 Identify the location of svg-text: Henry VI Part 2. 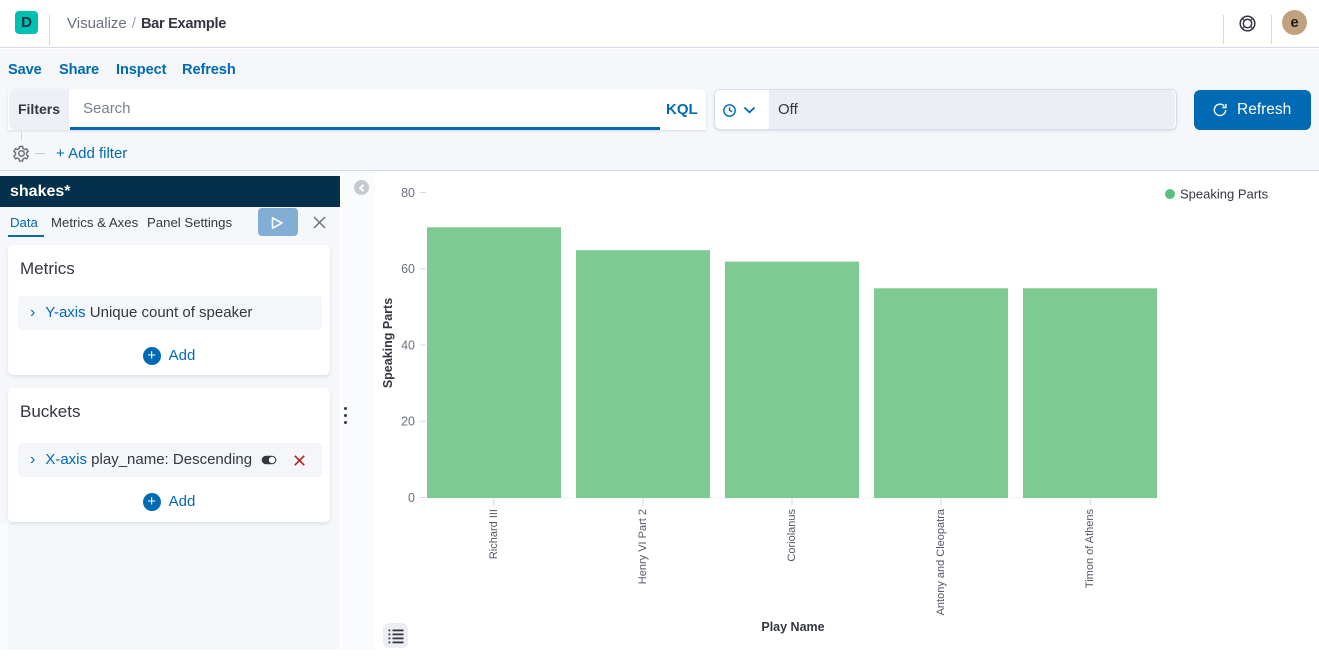
(643, 546).